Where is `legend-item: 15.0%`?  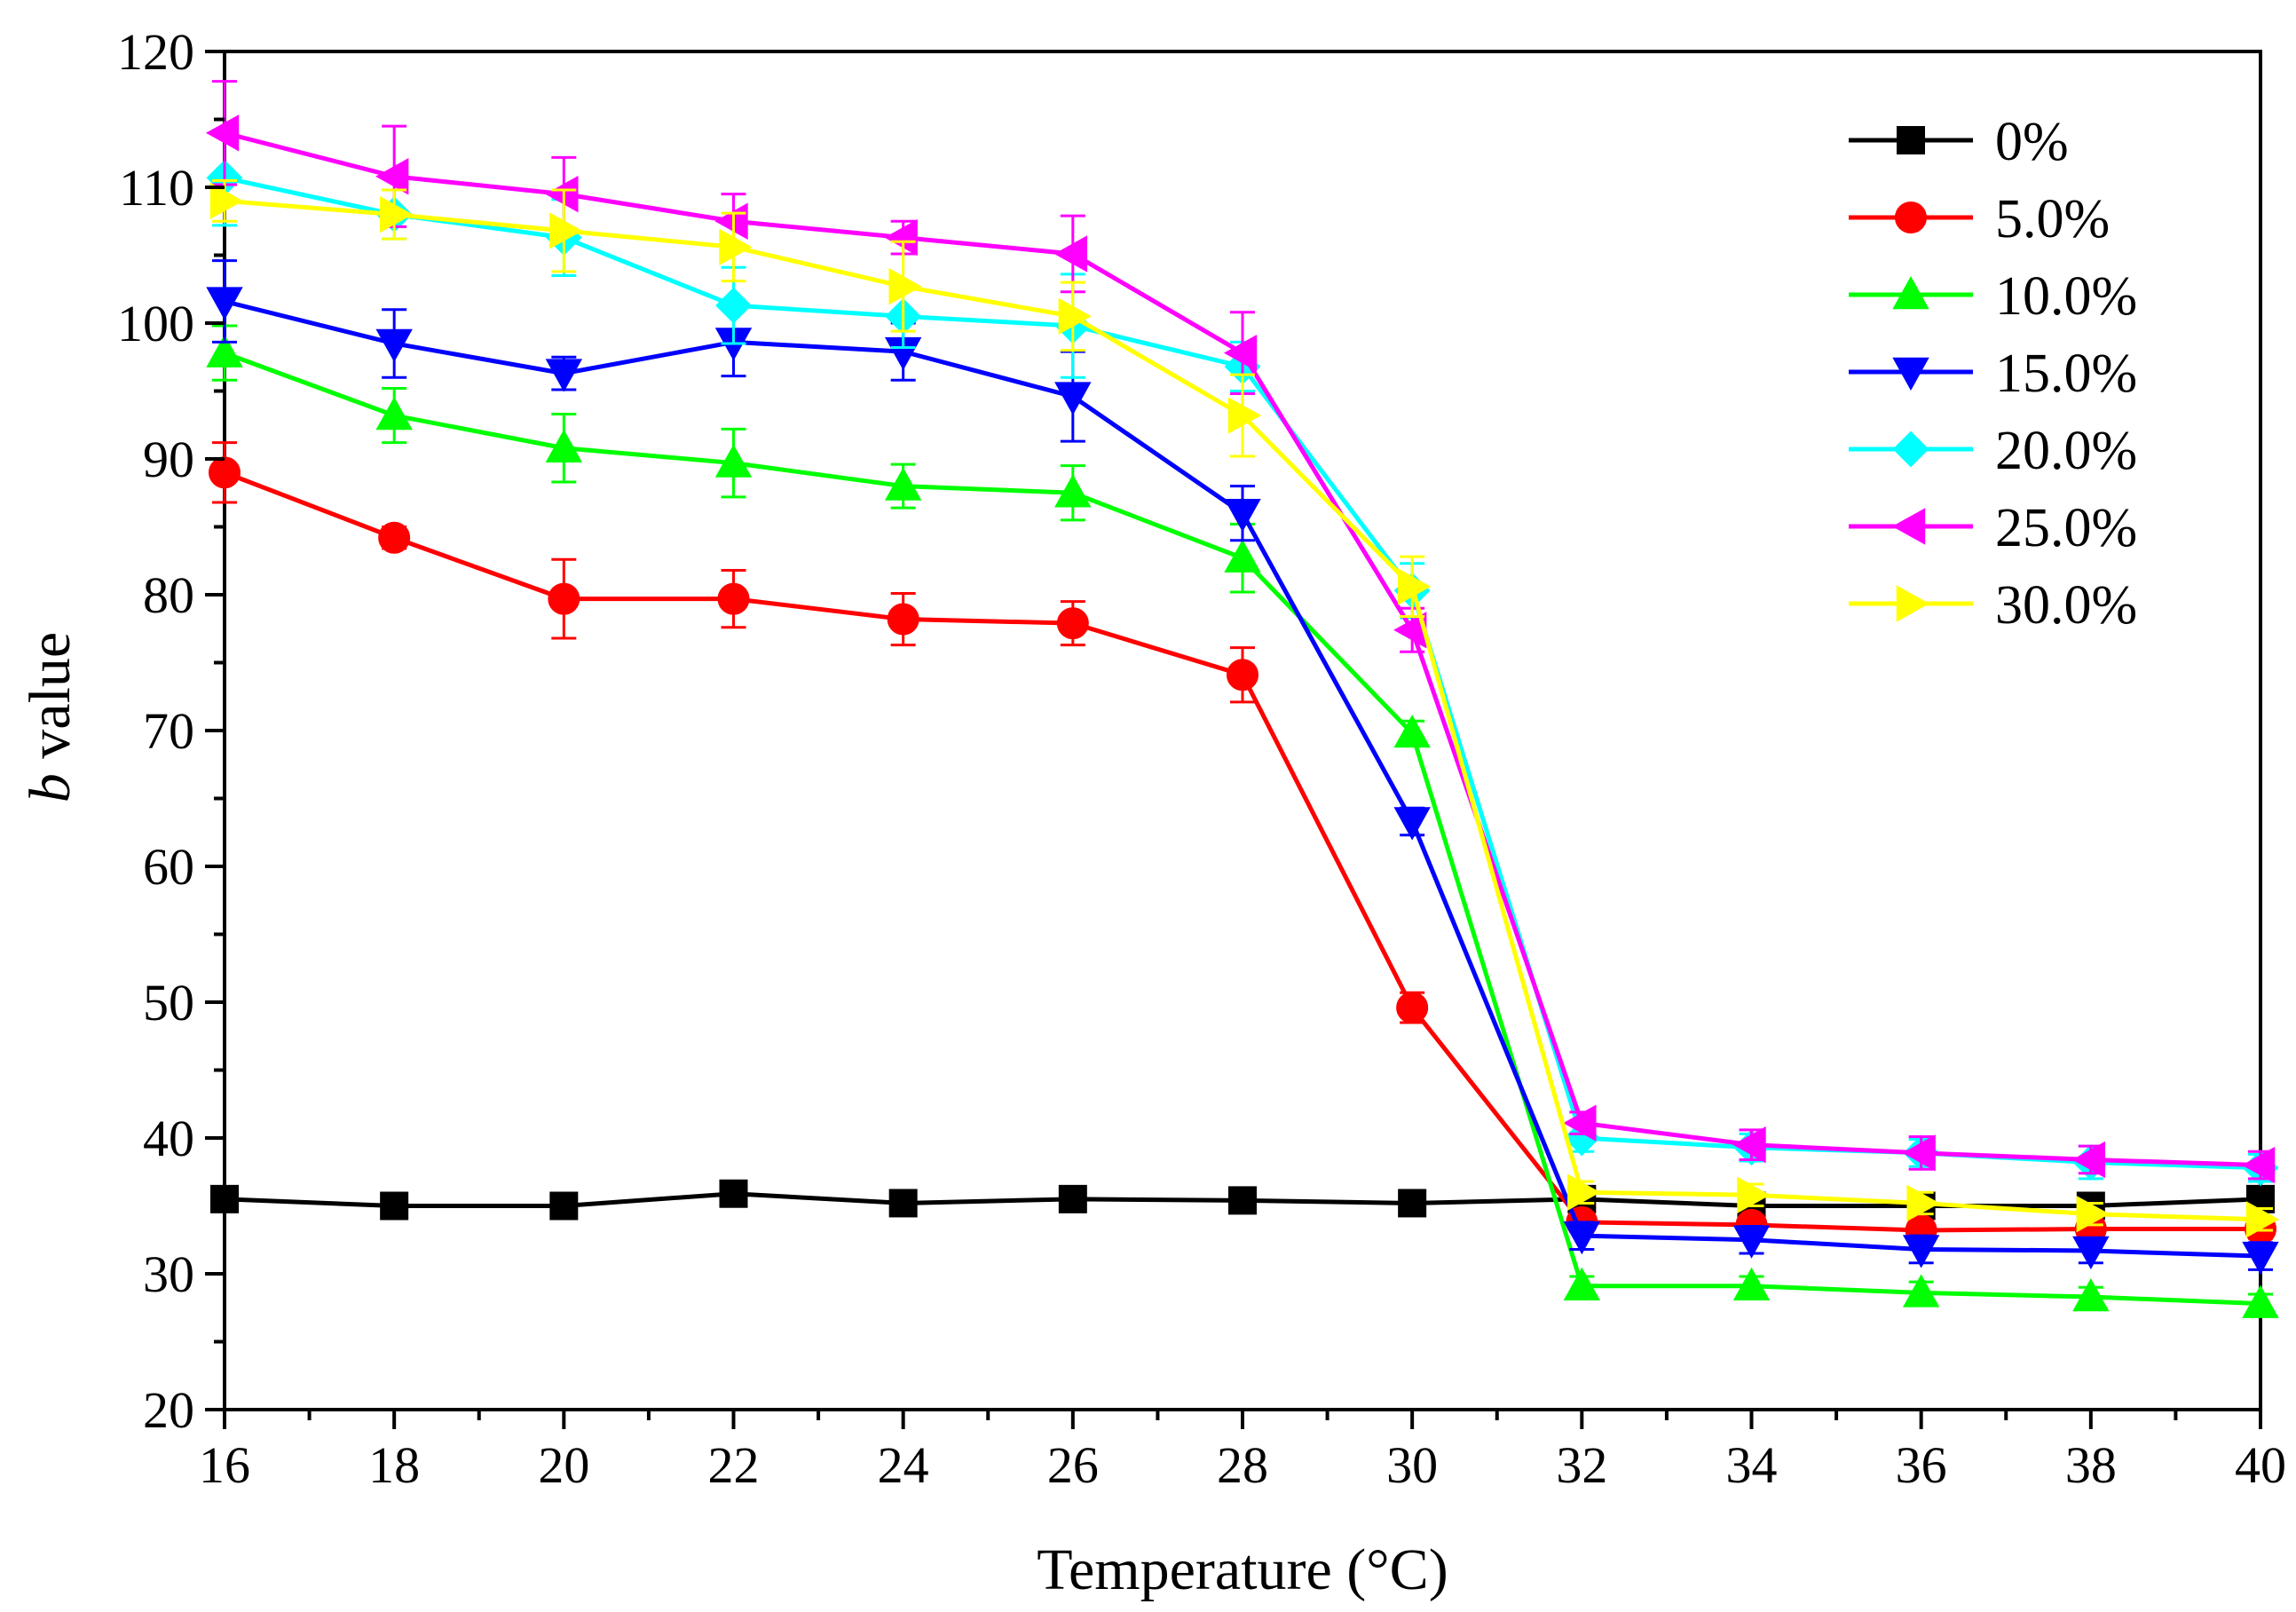 legend-item: 15.0% is located at coordinates (1993, 374).